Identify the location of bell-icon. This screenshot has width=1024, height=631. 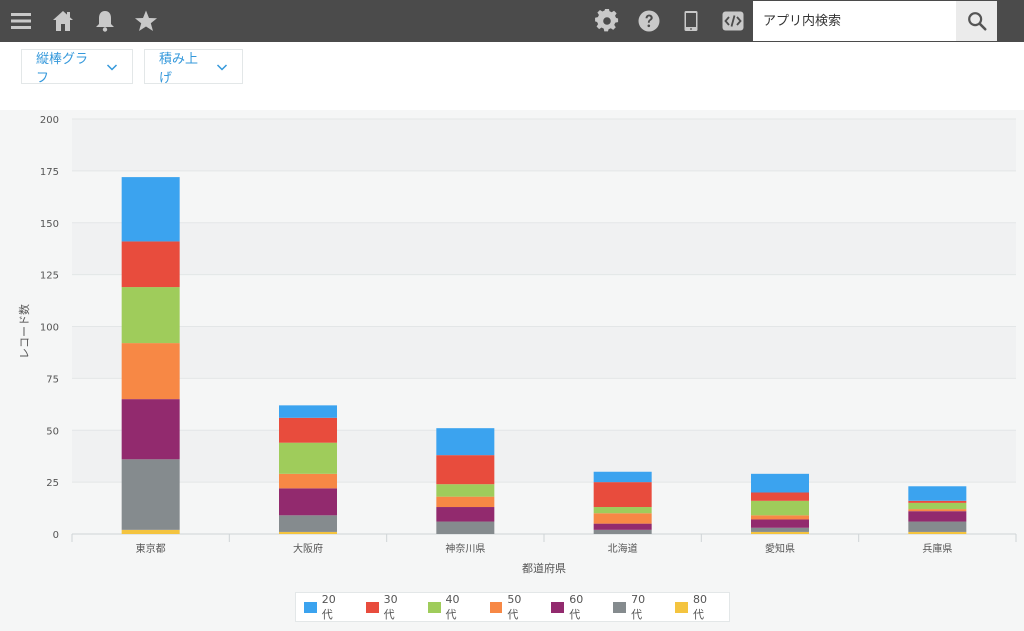
(105, 21).